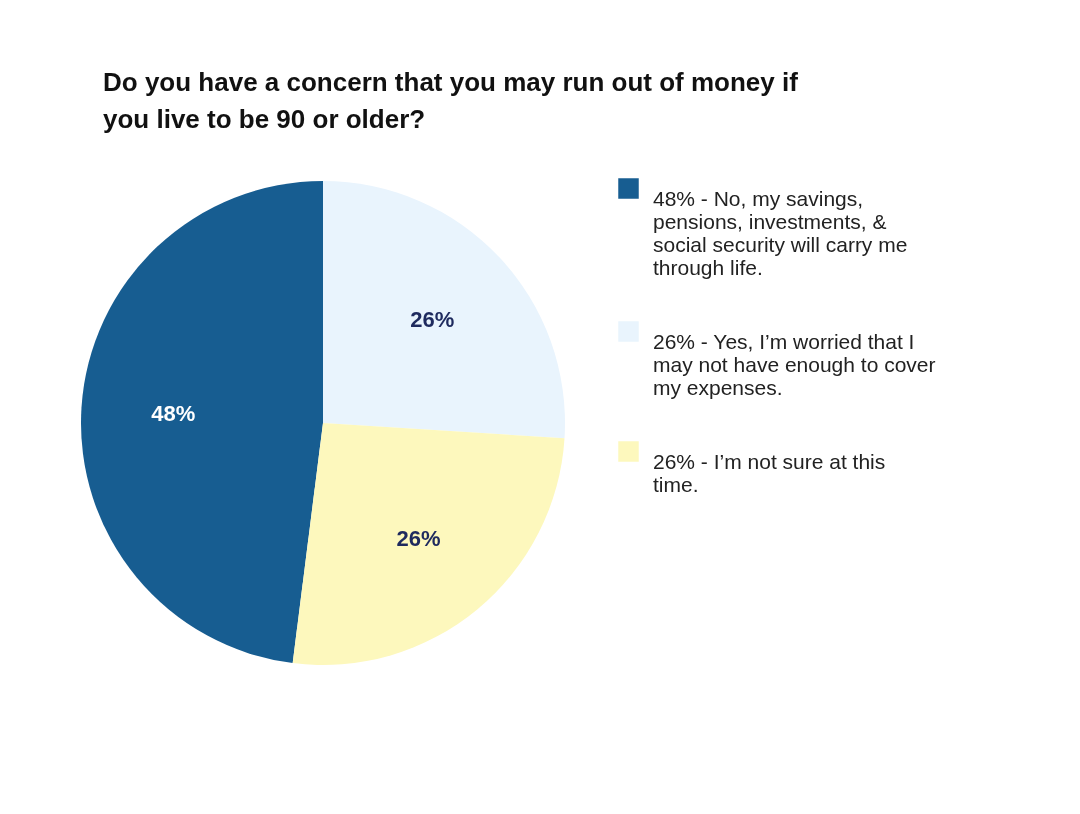  I want to click on data-label: 48%, so click(173, 413).